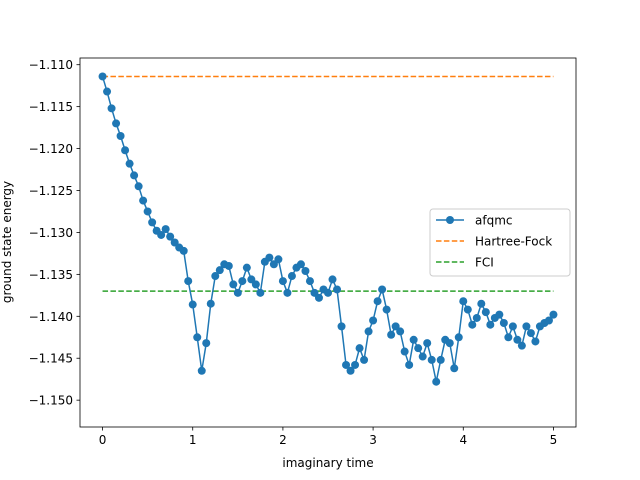  Describe the element at coordinates (554, 440) in the screenshot. I see `x-tick-label: 5` at that location.